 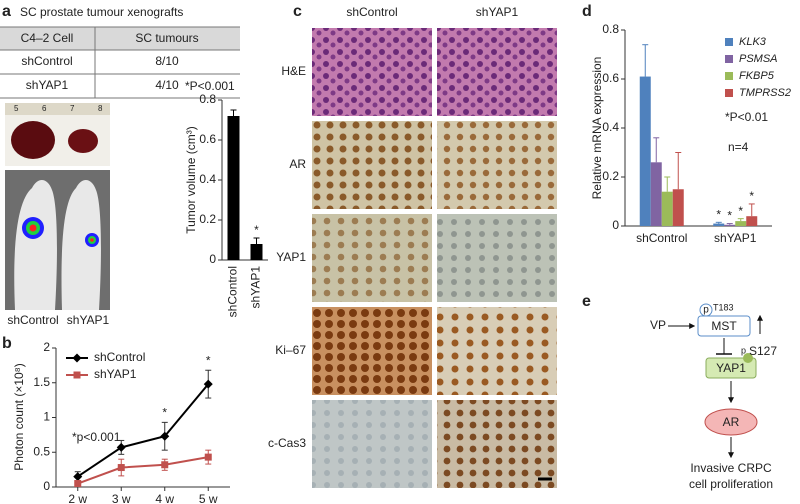 I want to click on table-header: SC tumours, so click(x=166, y=38).